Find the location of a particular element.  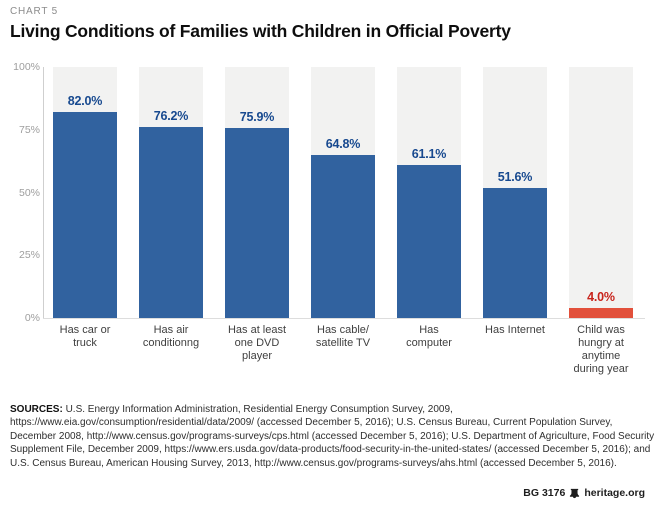

y-axis-tick-label: 25% is located at coordinates (29, 255).